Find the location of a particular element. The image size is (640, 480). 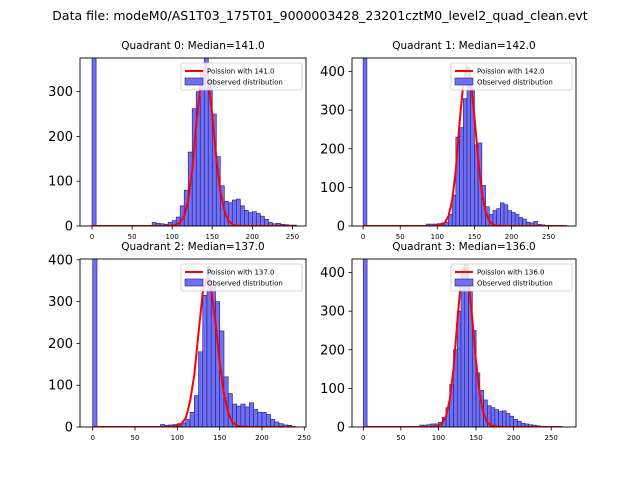

subplot-title: Quadrant 0: Median=141.0 is located at coordinates (192, 46).